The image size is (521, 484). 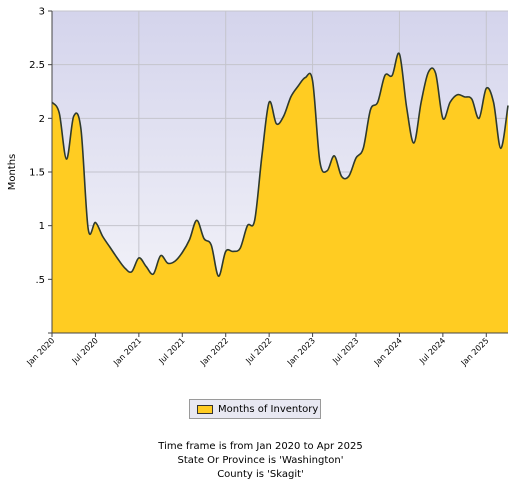 What do you see at coordinates (12, 172) in the screenshot?
I see `y-axis-label: Months` at bounding box center [12, 172].